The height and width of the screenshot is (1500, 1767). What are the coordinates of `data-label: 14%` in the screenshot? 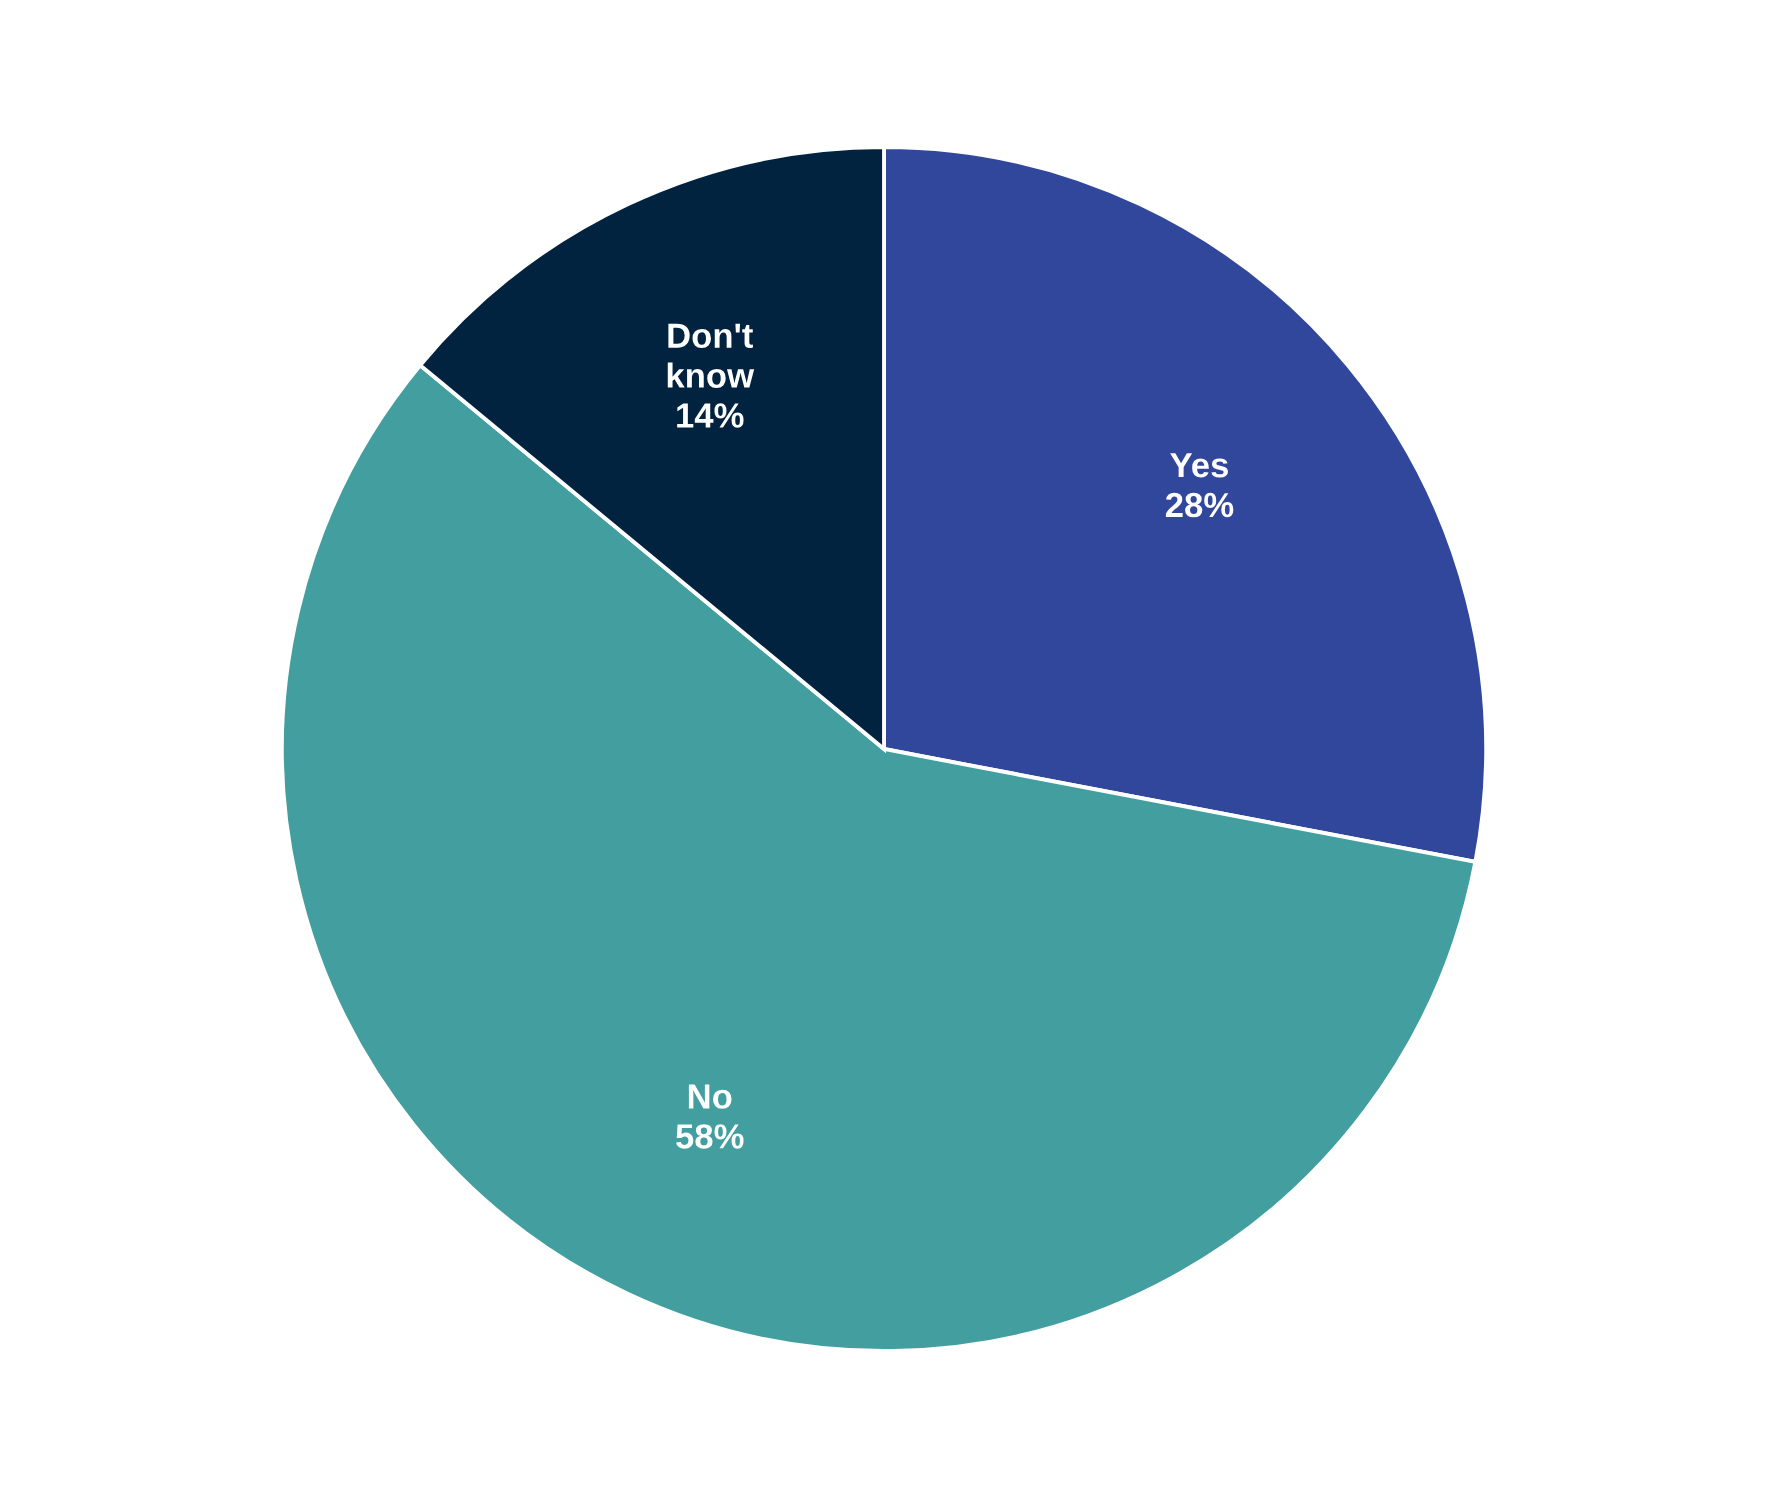 It's located at (710, 415).